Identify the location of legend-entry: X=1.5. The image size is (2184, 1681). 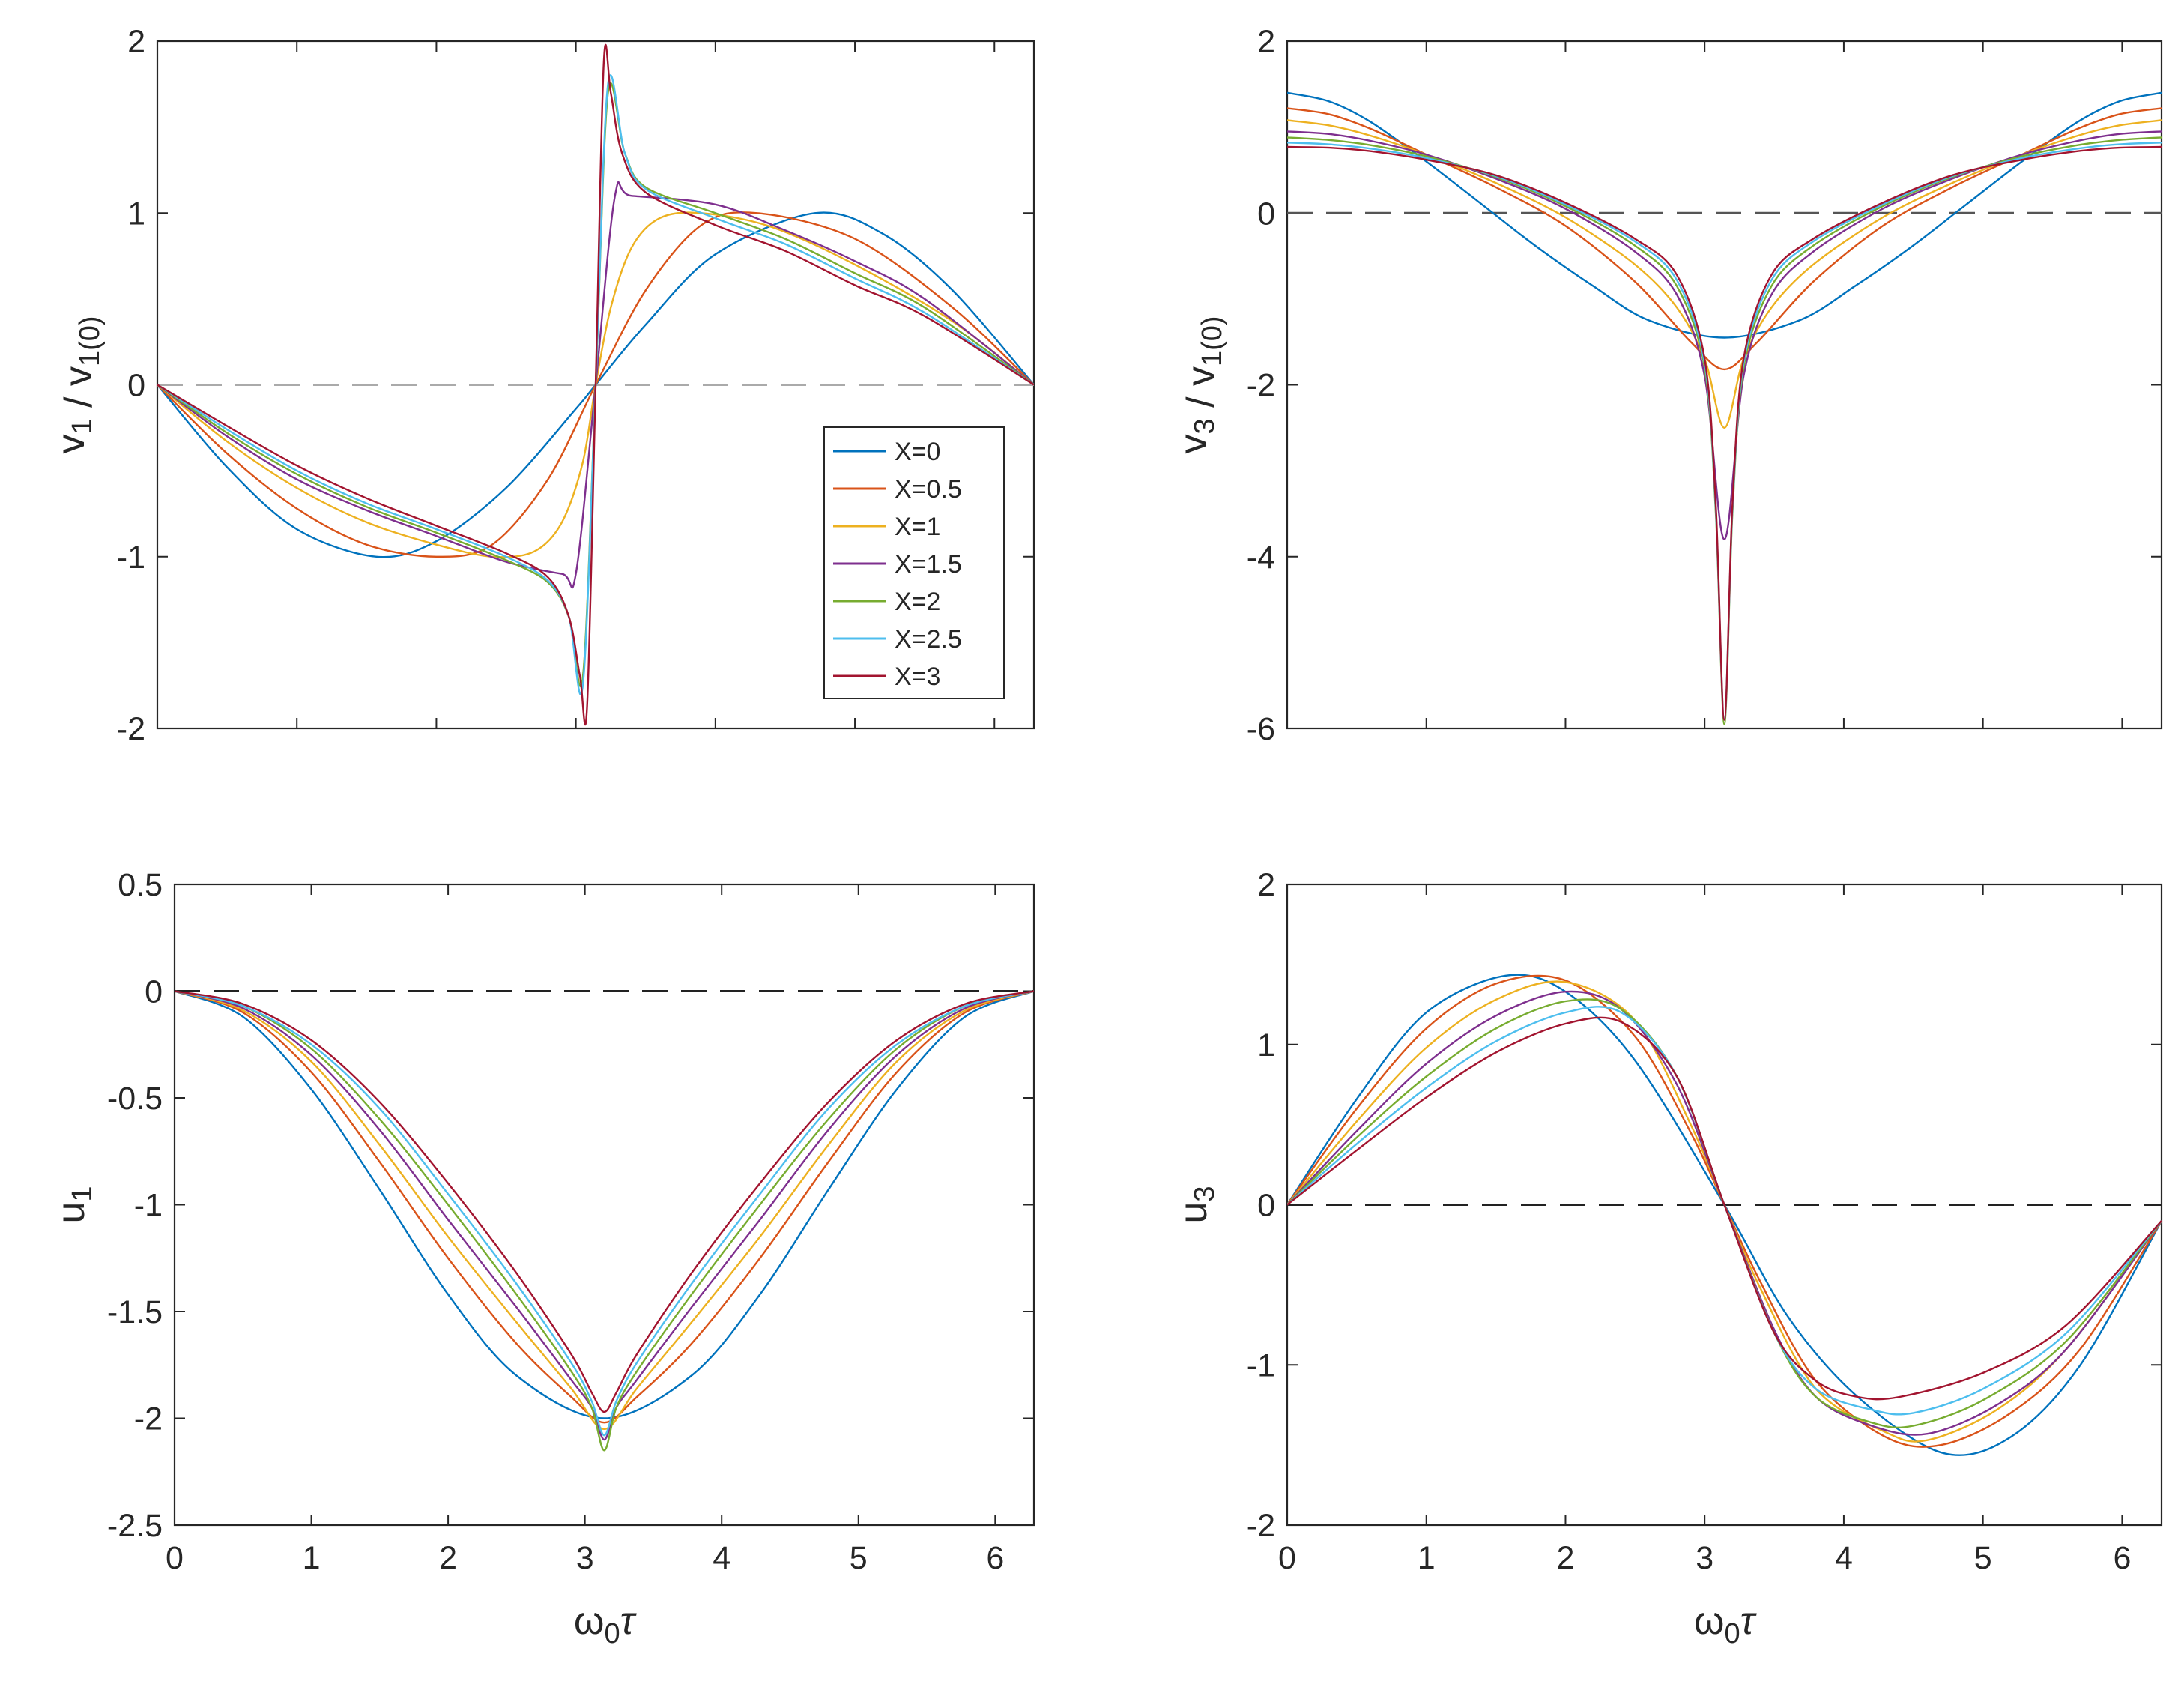
(928, 564).